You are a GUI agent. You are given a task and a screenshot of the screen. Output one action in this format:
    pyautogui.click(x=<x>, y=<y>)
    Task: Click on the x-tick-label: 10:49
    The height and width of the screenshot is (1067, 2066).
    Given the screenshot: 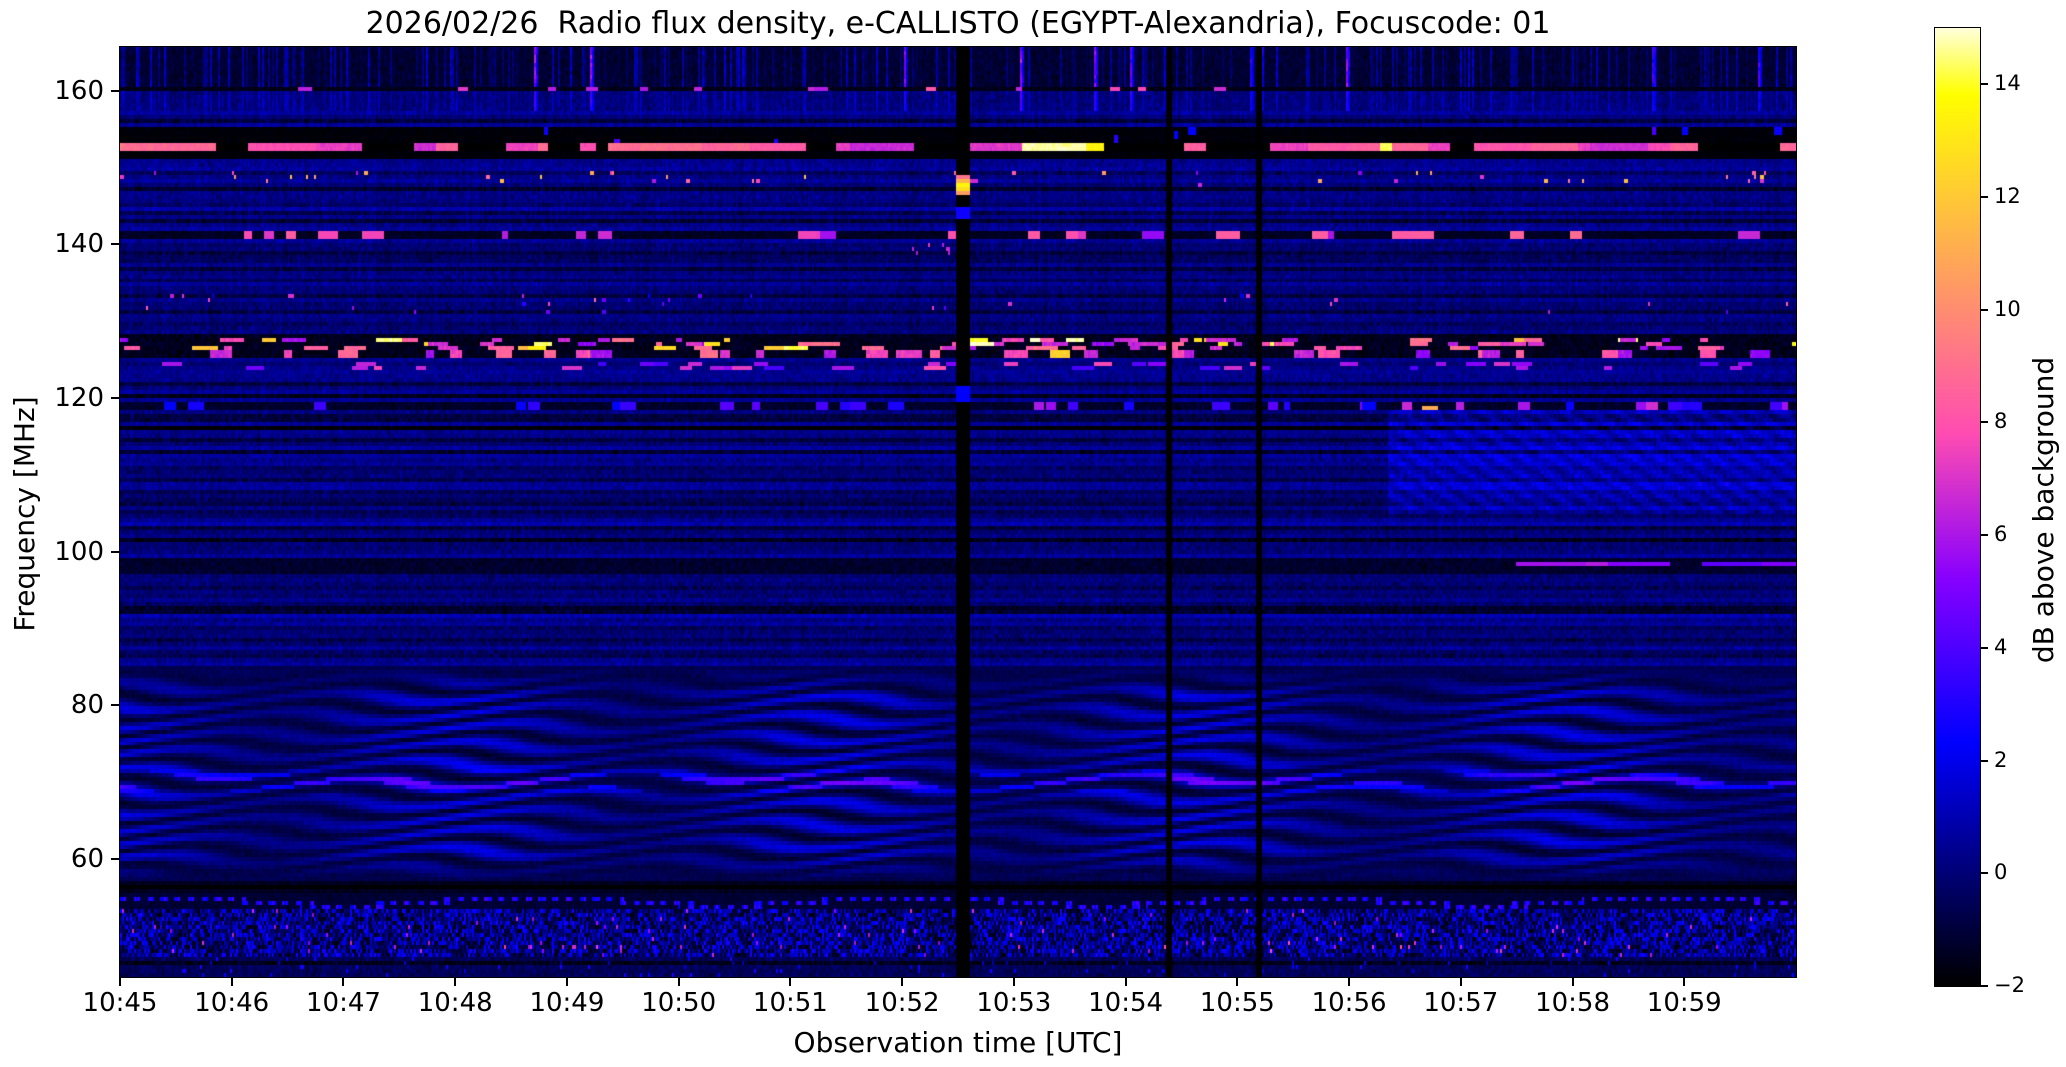 What is the action you would take?
    pyautogui.click(x=567, y=1003)
    